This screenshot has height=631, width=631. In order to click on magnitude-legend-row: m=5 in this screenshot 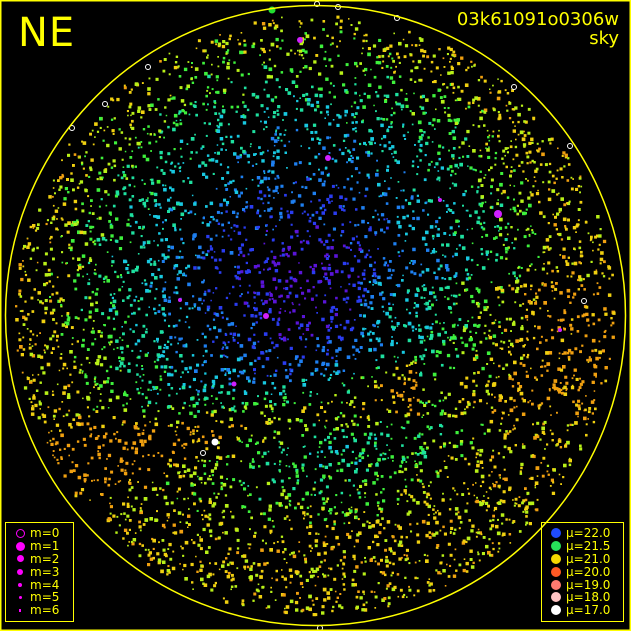, I will do `click(42, 597)`.